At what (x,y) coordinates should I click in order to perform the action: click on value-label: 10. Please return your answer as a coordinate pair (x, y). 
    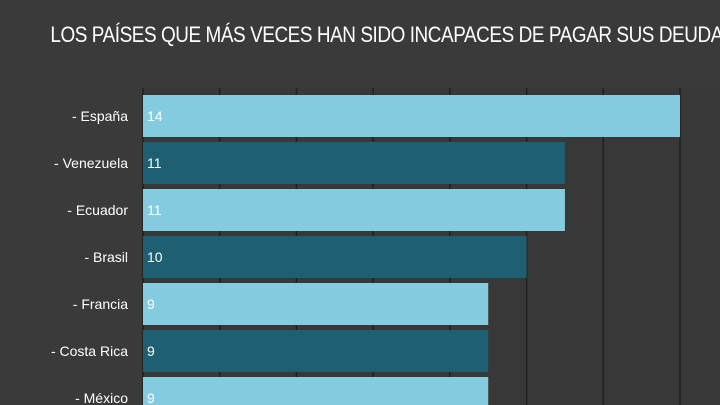
    Looking at the image, I should click on (155, 257).